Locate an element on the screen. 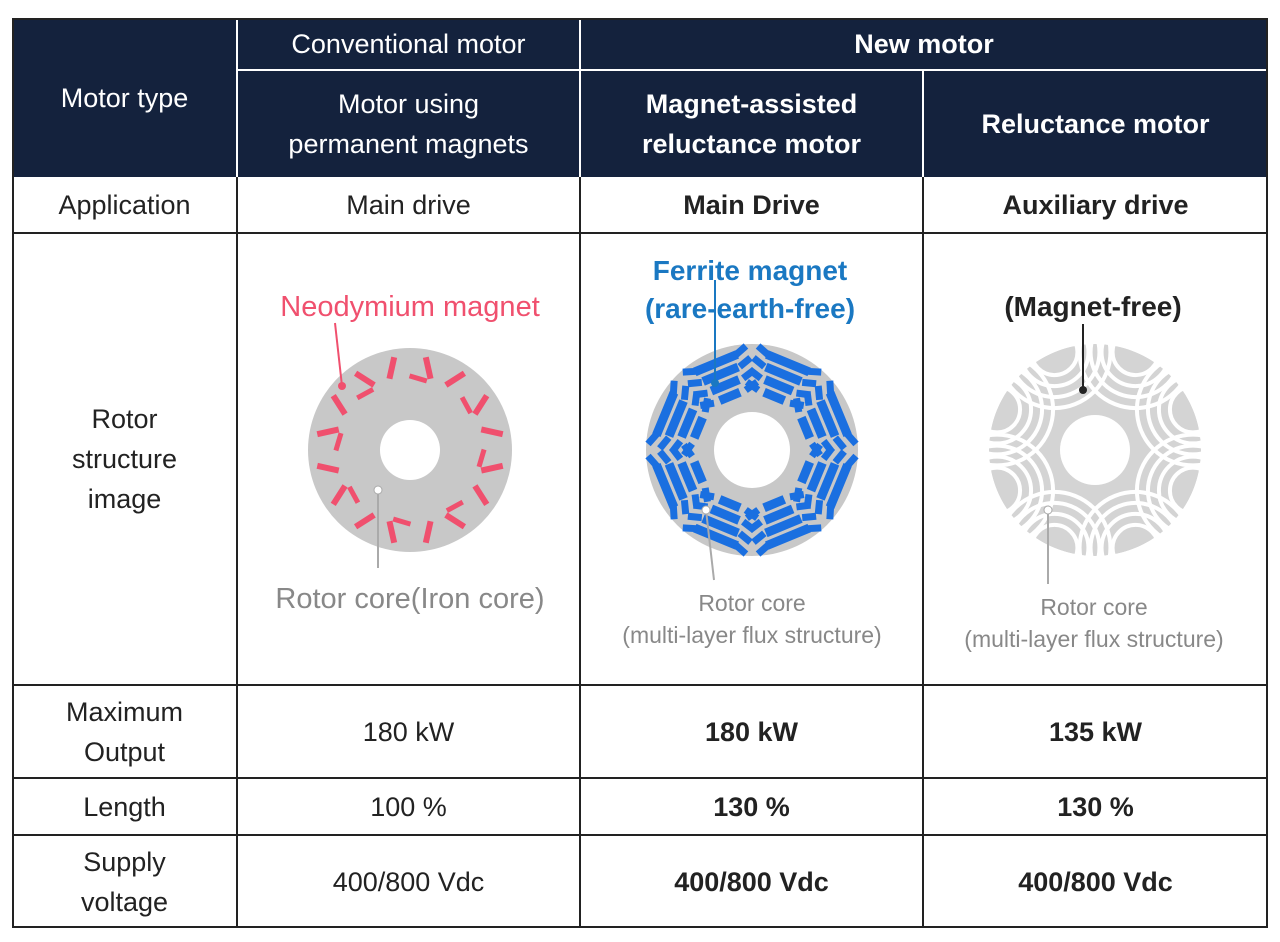 Image resolution: width=1280 pixels, height=942 pixels. rotor-core-label-2: Rotor core is located at coordinates (752, 603).